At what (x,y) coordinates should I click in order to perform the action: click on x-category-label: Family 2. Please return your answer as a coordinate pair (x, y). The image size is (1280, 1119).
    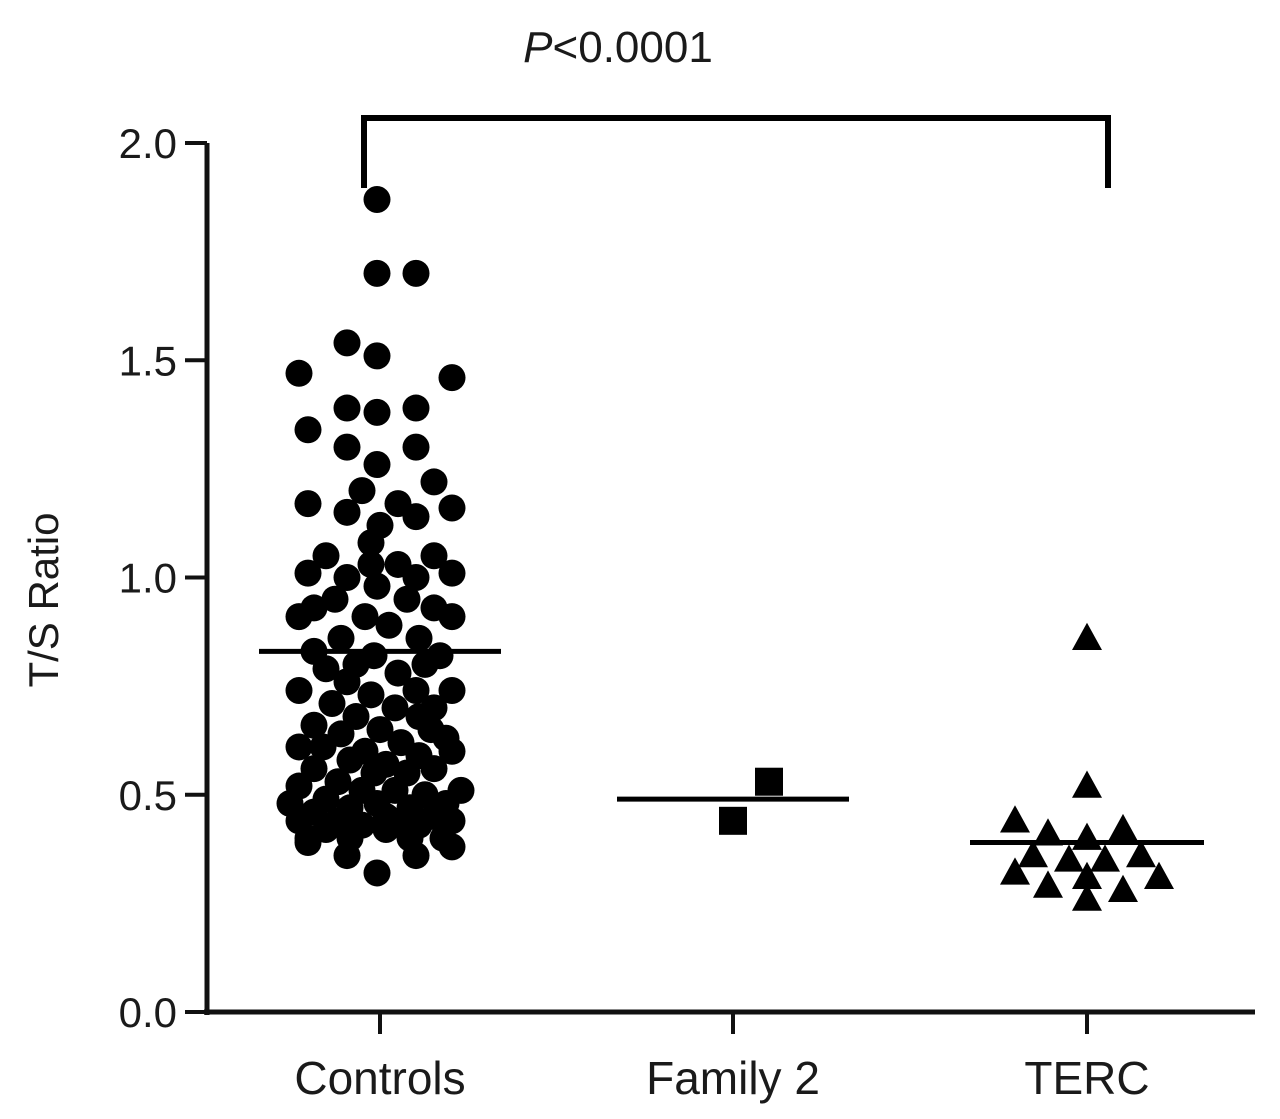
    Looking at the image, I should click on (733, 1078).